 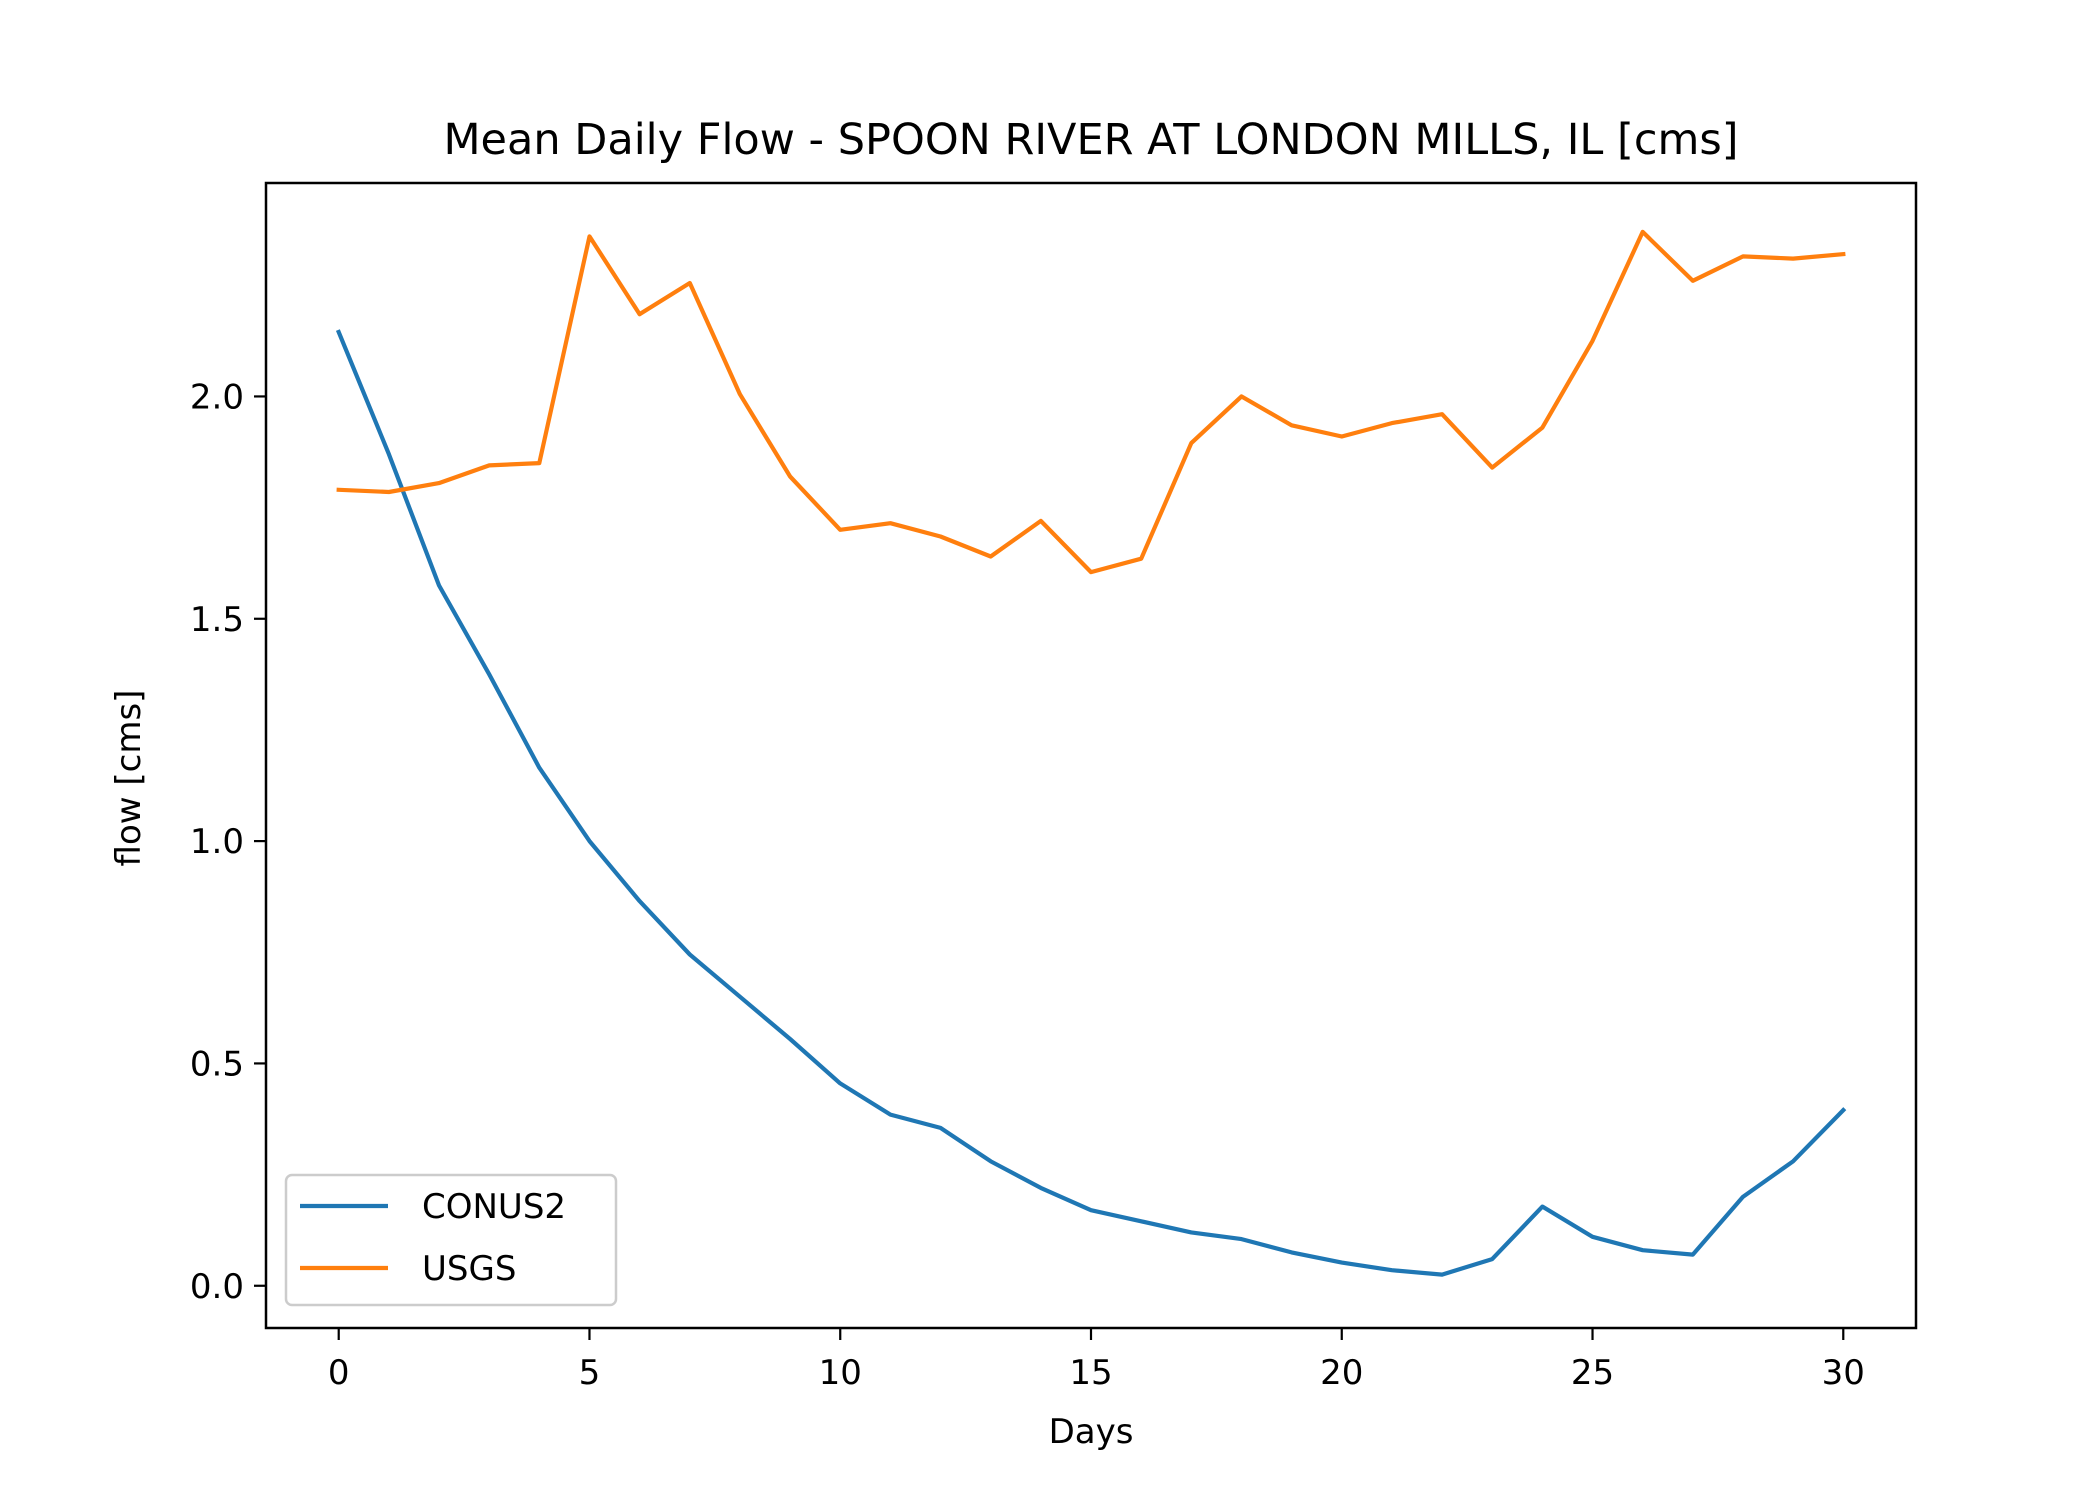 What do you see at coordinates (217, 1064) in the screenshot?
I see `y-tick-label: 0.5` at bounding box center [217, 1064].